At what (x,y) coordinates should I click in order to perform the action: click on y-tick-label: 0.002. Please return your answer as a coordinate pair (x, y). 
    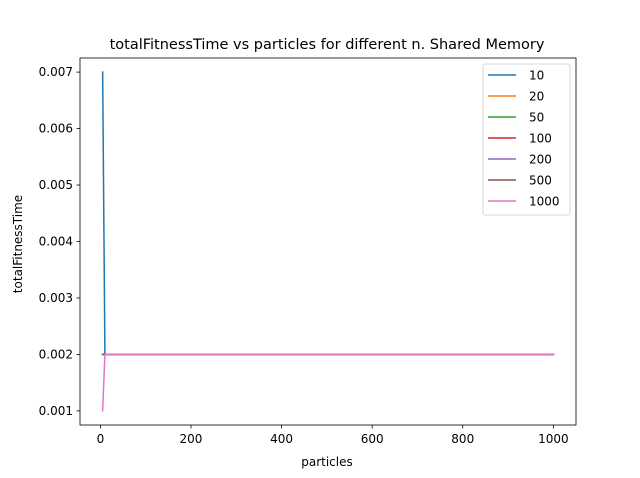
    Looking at the image, I should click on (56, 354).